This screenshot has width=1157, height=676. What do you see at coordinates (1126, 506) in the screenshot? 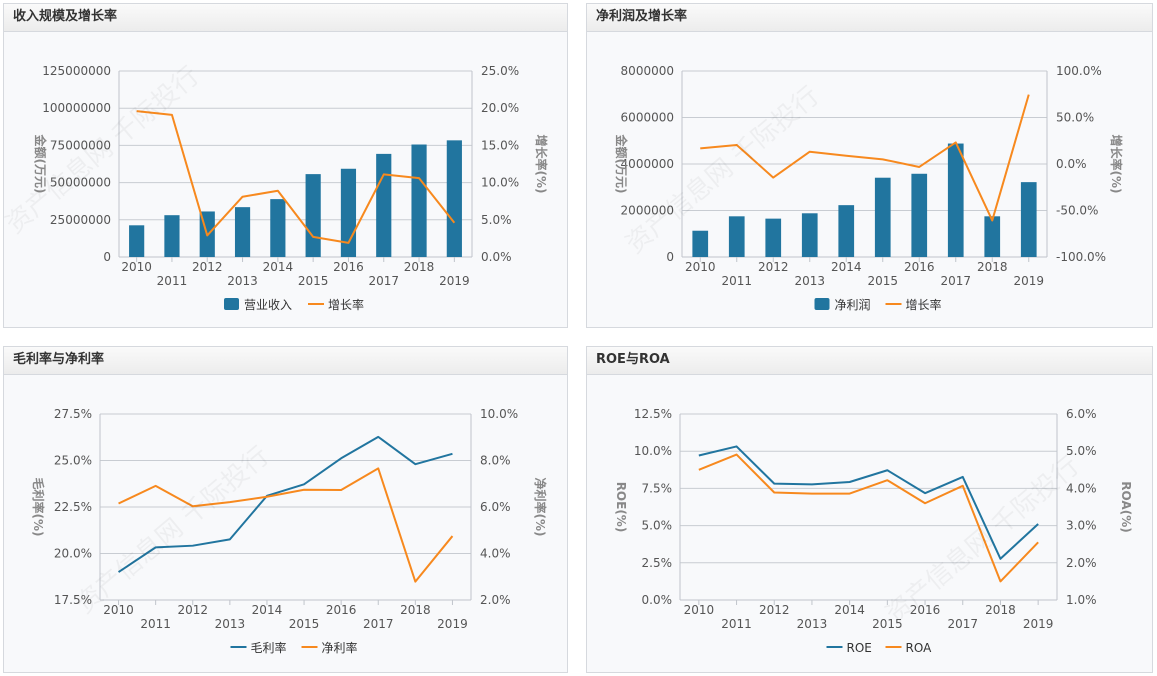
I see `y-axis-title-right: ROA(%)` at bounding box center [1126, 506].